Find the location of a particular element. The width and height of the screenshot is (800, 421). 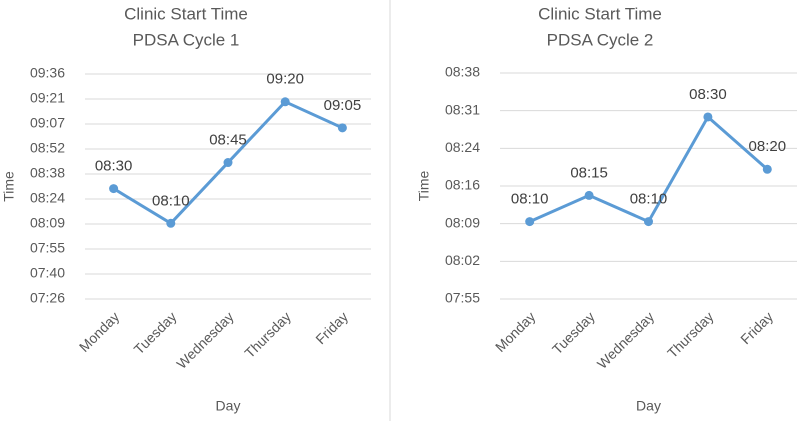

data-label: 09:05 is located at coordinates (343, 105).